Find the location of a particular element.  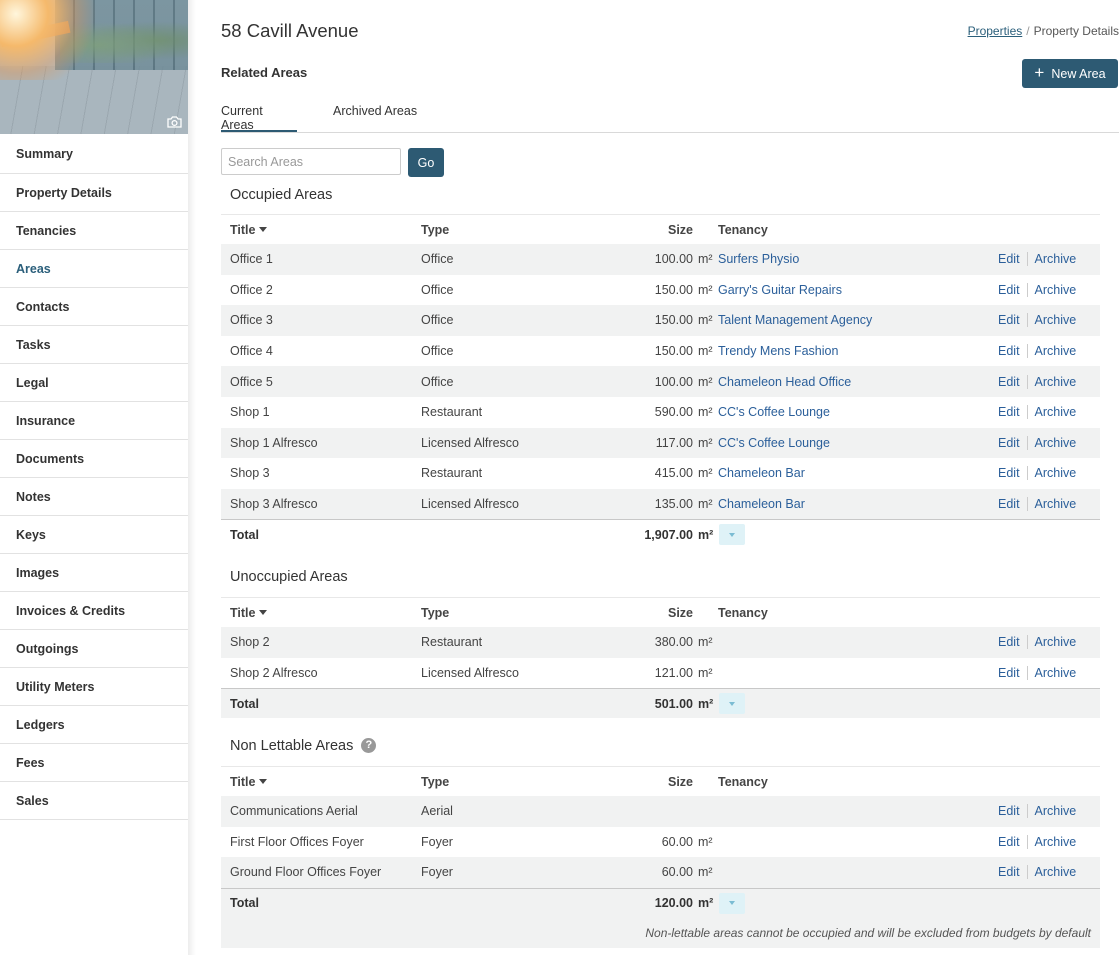

sidebar-item-outgoings: Outgoings is located at coordinates (94, 649).